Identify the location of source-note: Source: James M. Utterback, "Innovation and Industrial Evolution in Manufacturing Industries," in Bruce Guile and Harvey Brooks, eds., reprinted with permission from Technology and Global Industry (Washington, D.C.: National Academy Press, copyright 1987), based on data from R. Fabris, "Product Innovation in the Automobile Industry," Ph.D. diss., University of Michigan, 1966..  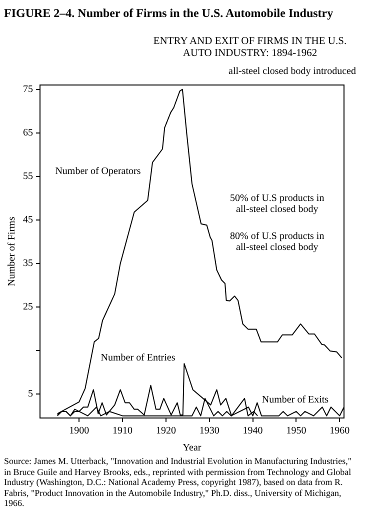
(178, 482).